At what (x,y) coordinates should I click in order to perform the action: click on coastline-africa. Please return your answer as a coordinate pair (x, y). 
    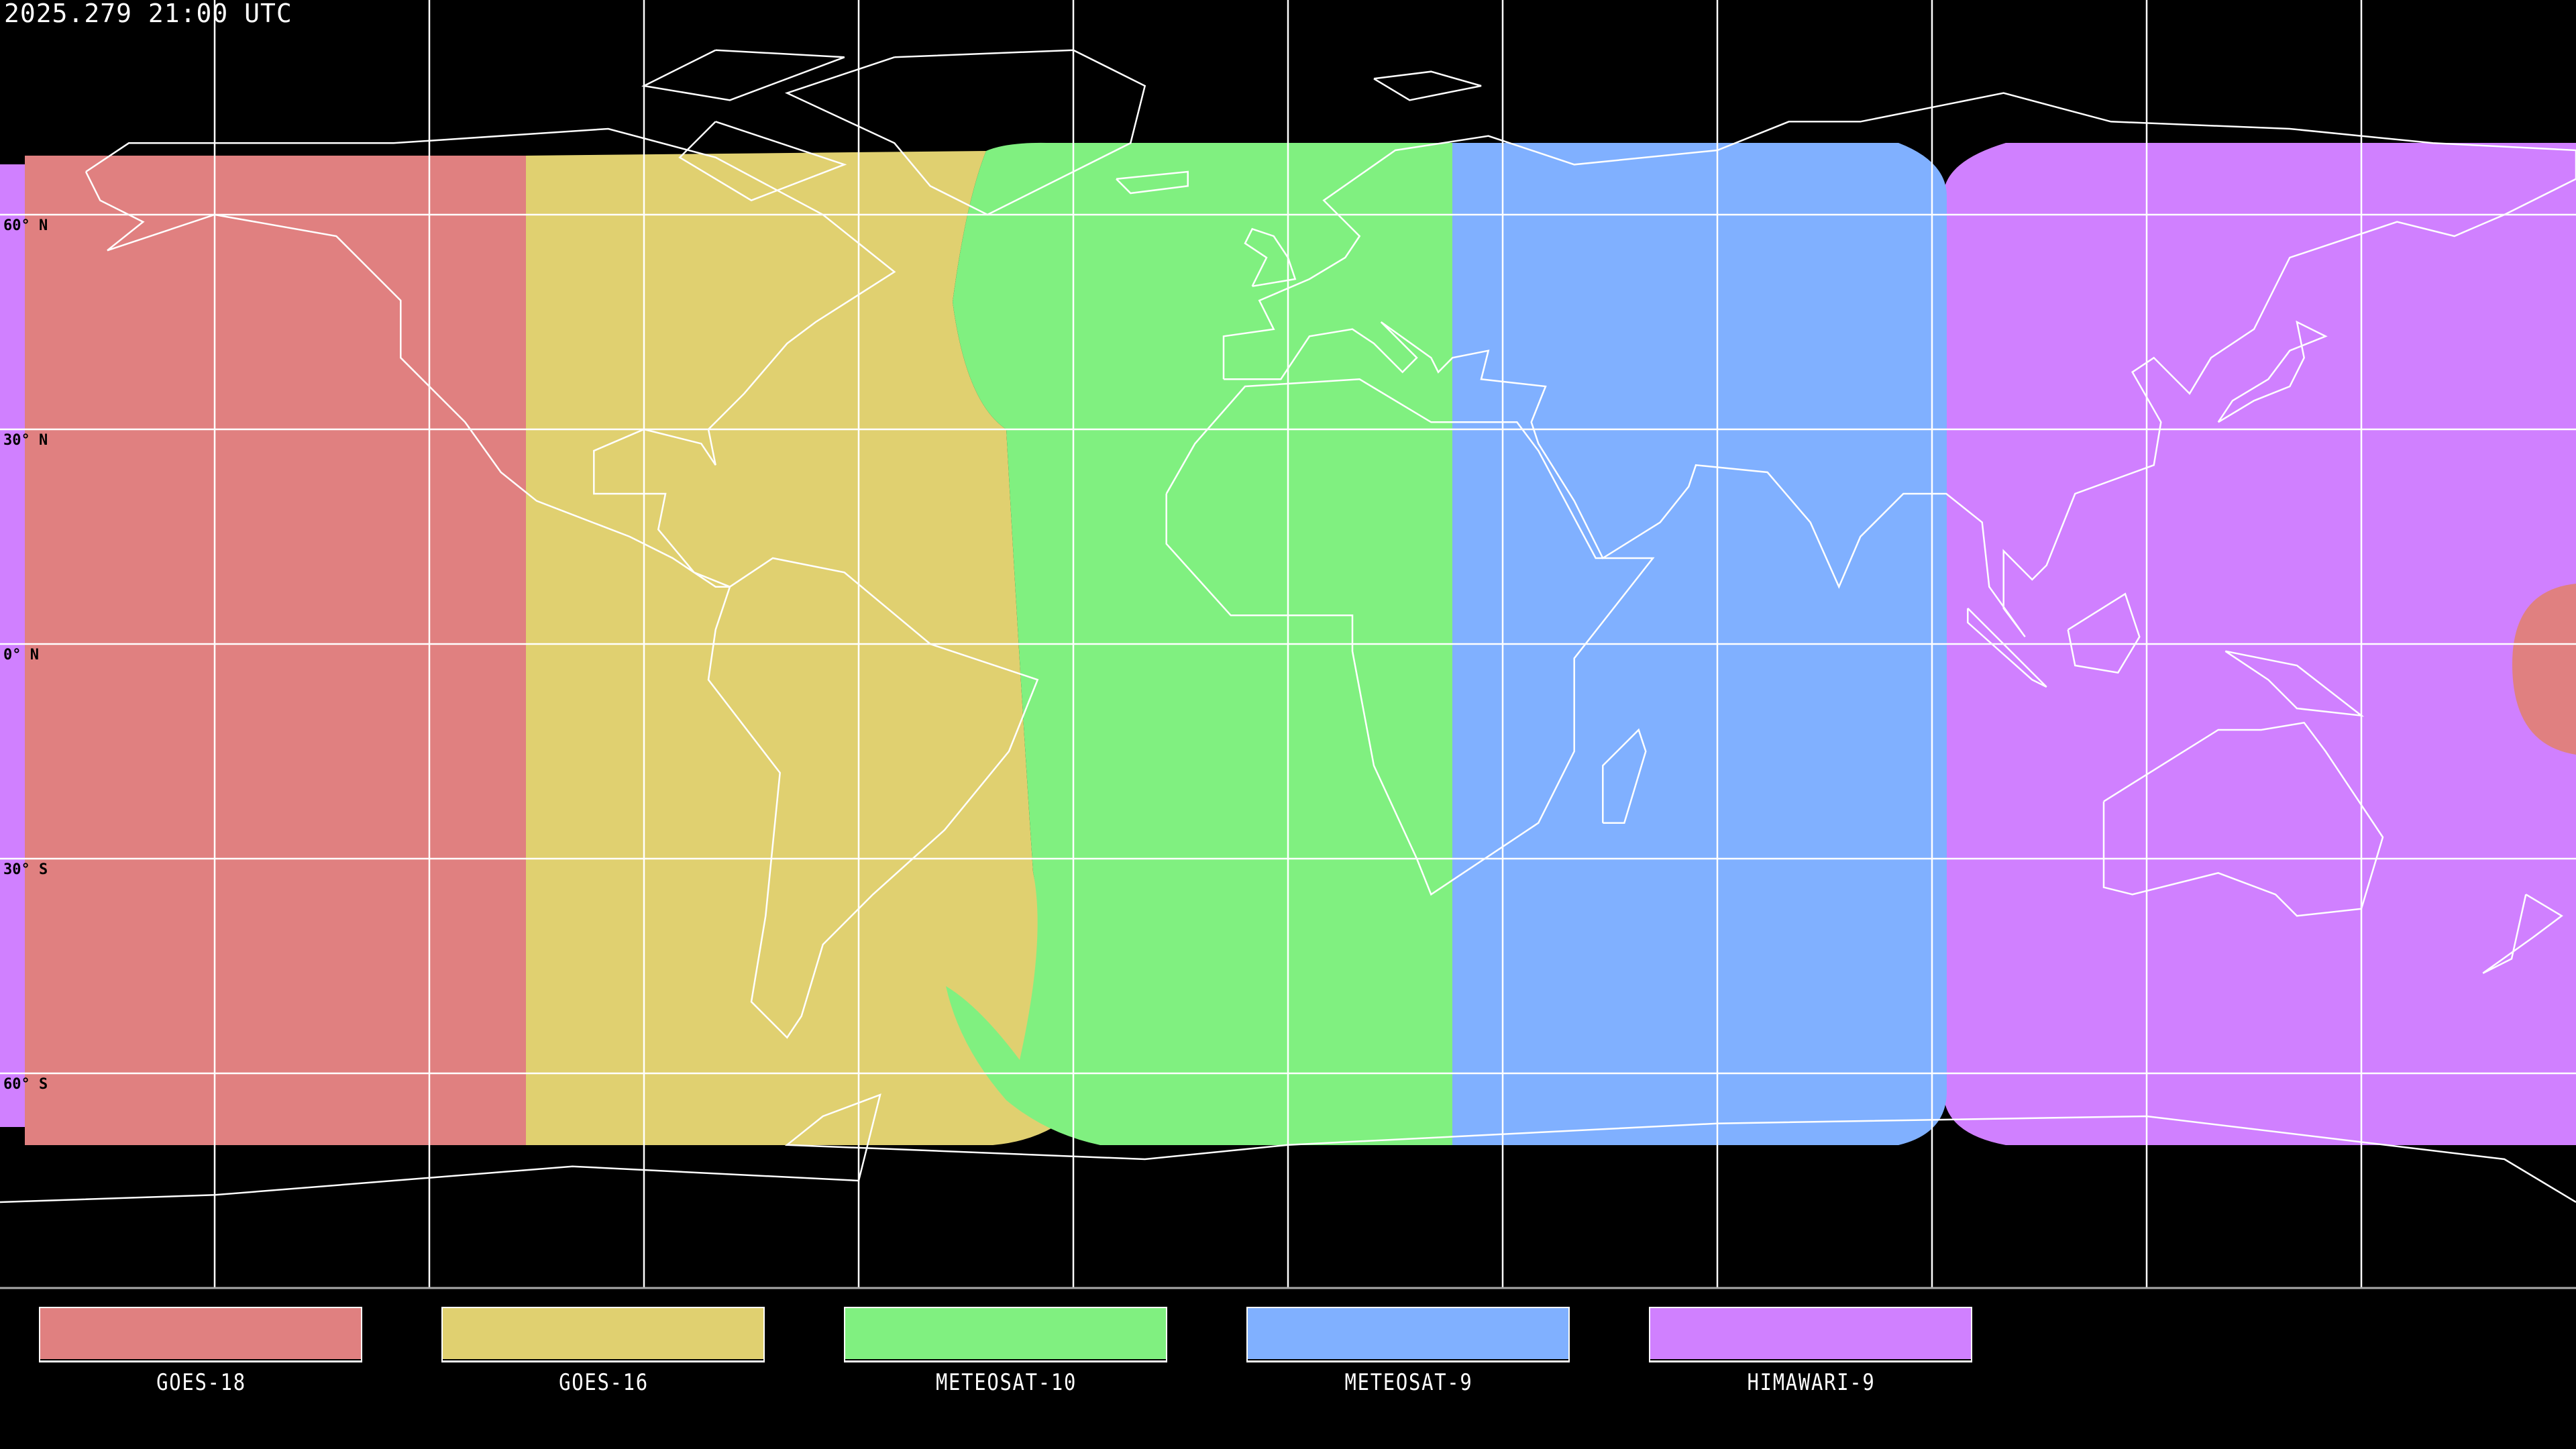
    Looking at the image, I should click on (1410, 637).